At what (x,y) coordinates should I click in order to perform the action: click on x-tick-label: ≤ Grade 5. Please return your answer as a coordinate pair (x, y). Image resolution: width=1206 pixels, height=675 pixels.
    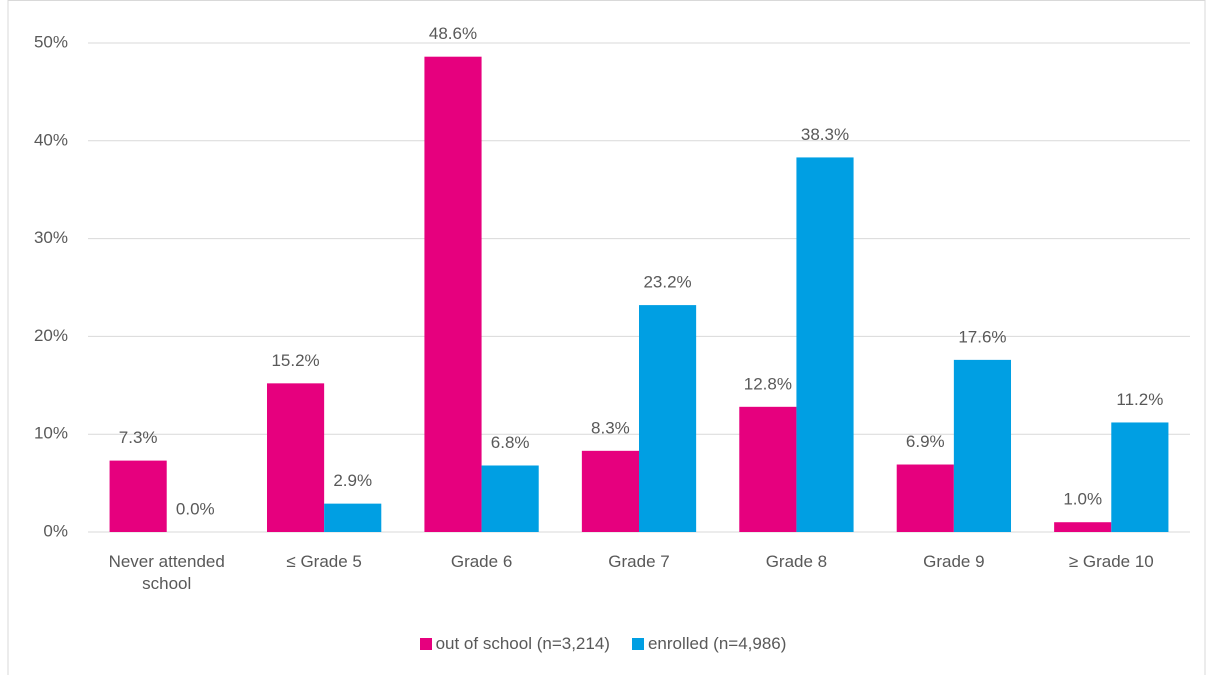
    Looking at the image, I should click on (324, 561).